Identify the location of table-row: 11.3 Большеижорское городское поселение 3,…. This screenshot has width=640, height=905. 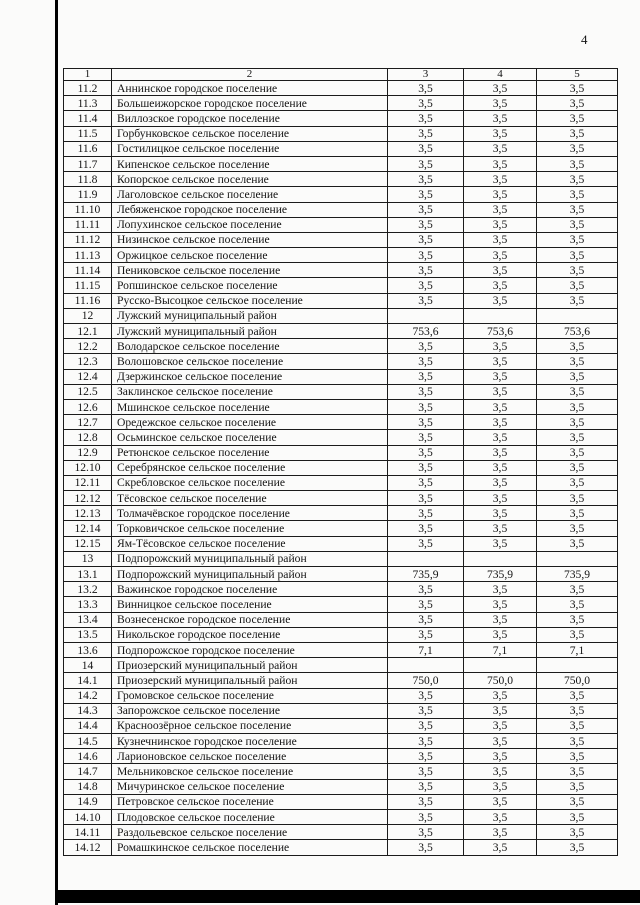
(340, 103).